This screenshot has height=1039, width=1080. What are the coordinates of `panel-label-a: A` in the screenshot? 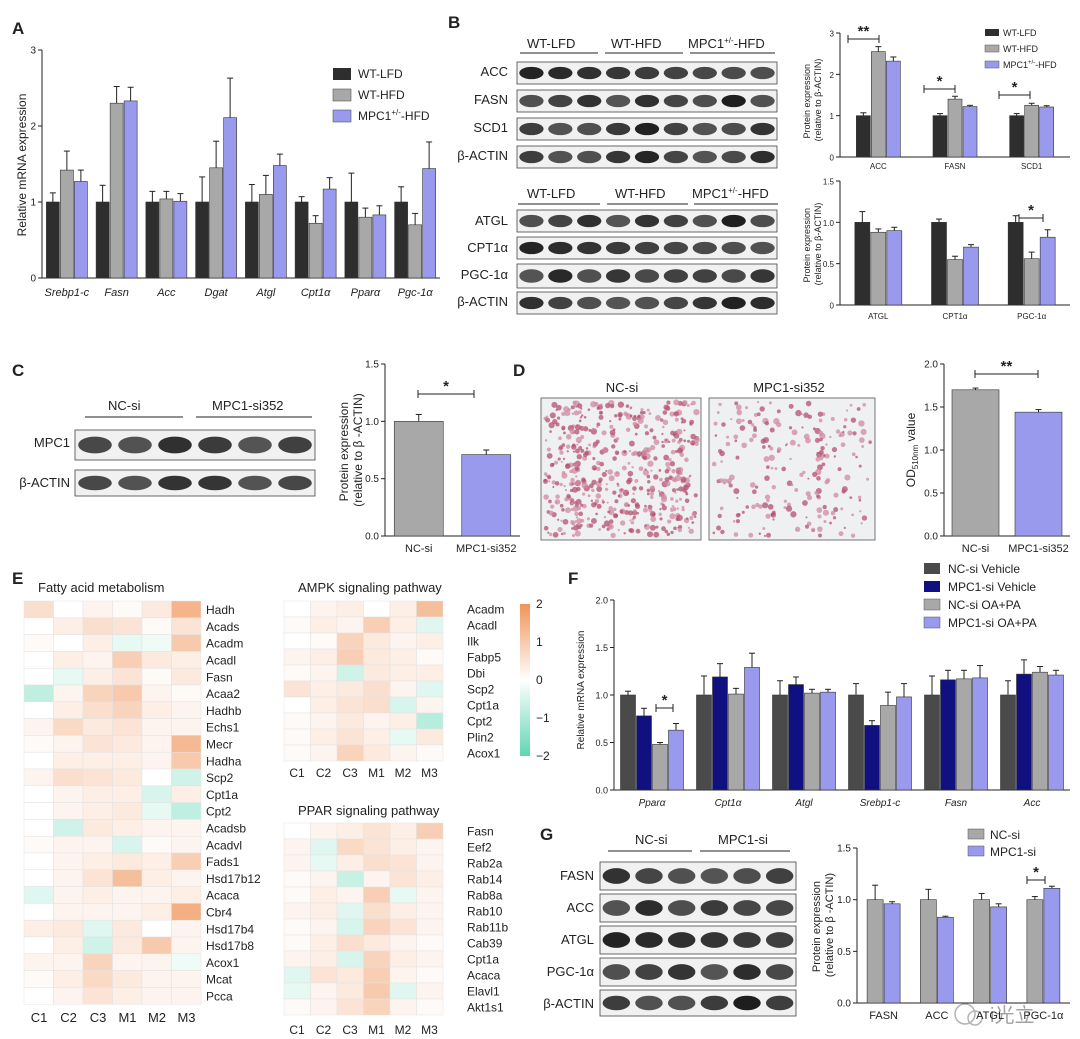 It's located at (18, 28).